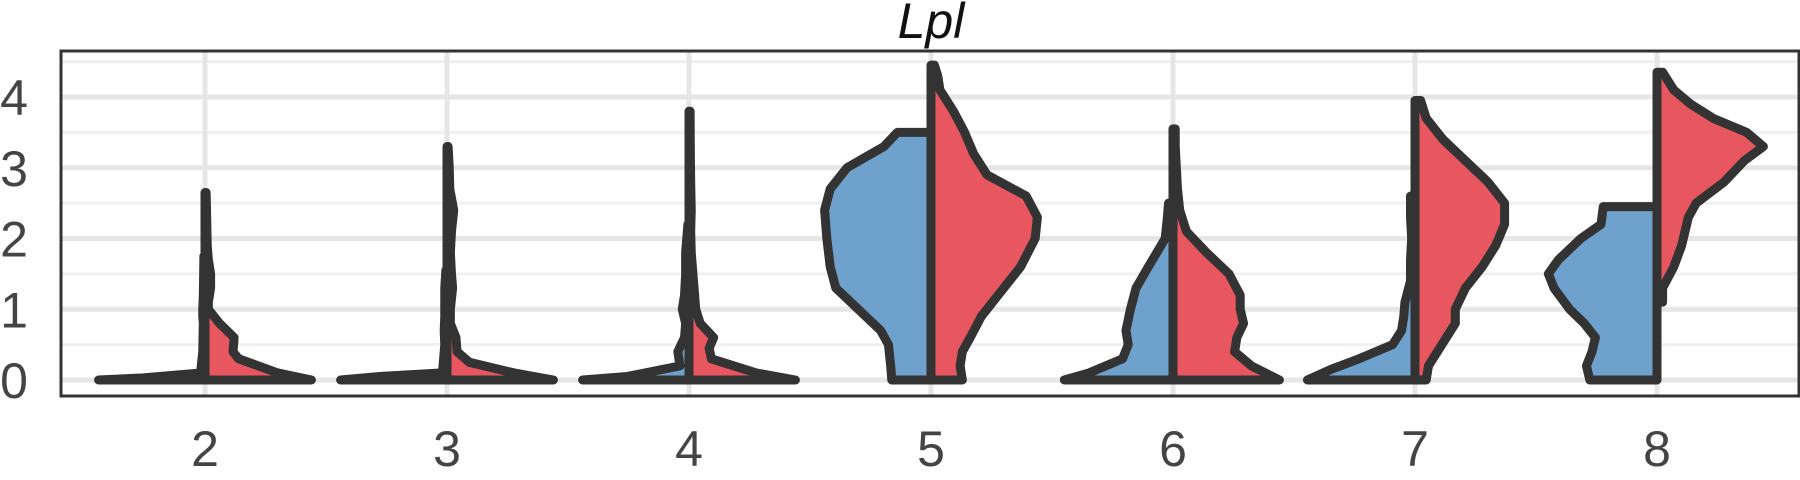  What do you see at coordinates (636, 302) in the screenshot?
I see `violin-4-left-half` at bounding box center [636, 302].